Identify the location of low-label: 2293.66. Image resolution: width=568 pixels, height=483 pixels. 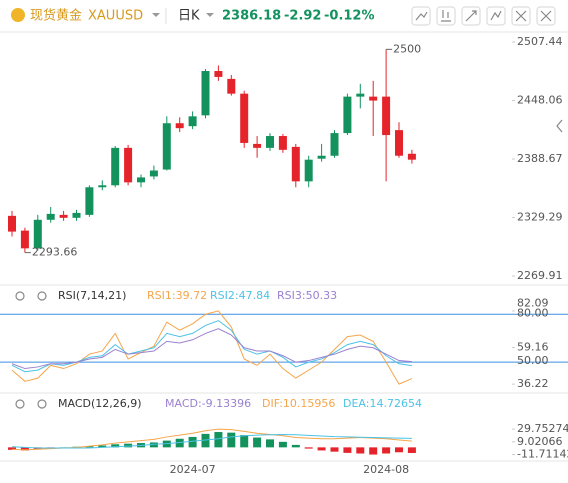
(55, 252).